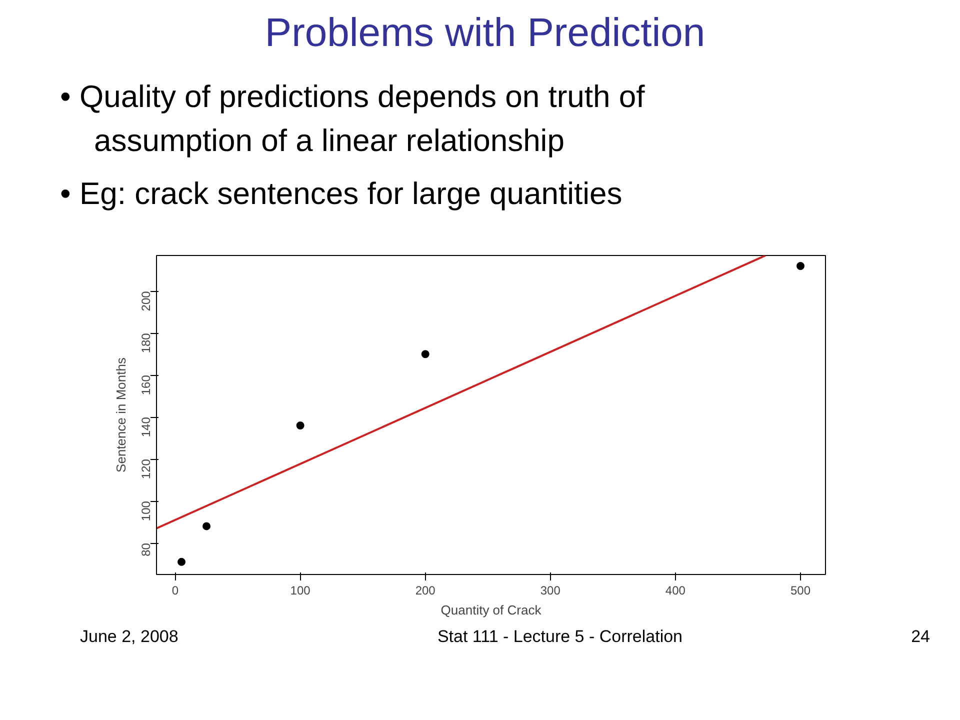  What do you see at coordinates (342, 193) in the screenshot?
I see `text: • Eg: crack sentences for large quantities` at bounding box center [342, 193].